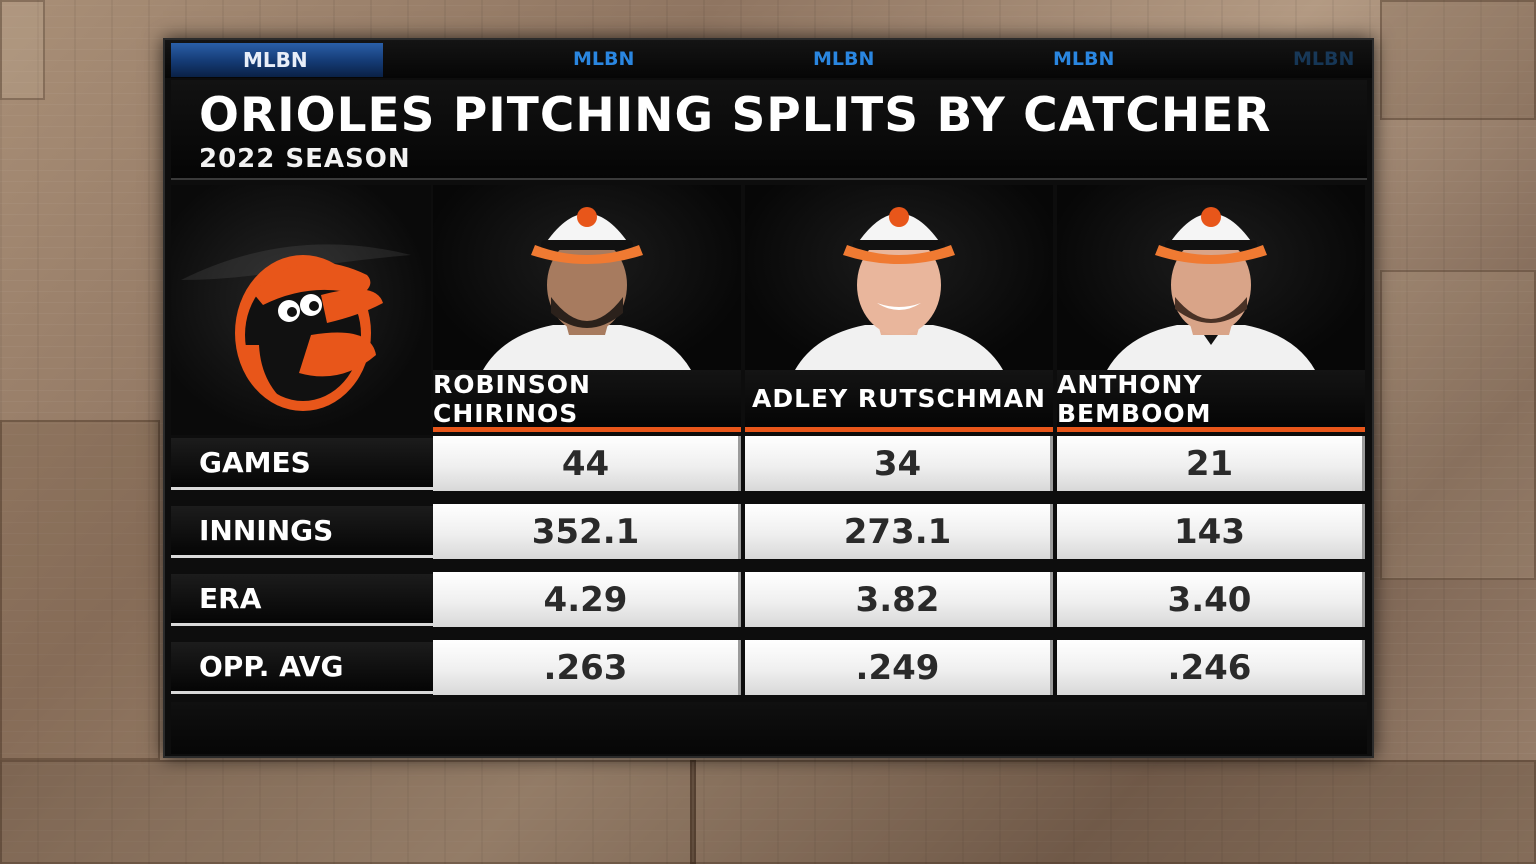 This screenshot has height=864, width=1536. What do you see at coordinates (302, 464) in the screenshot?
I see `row-label-games: GAMES` at bounding box center [302, 464].